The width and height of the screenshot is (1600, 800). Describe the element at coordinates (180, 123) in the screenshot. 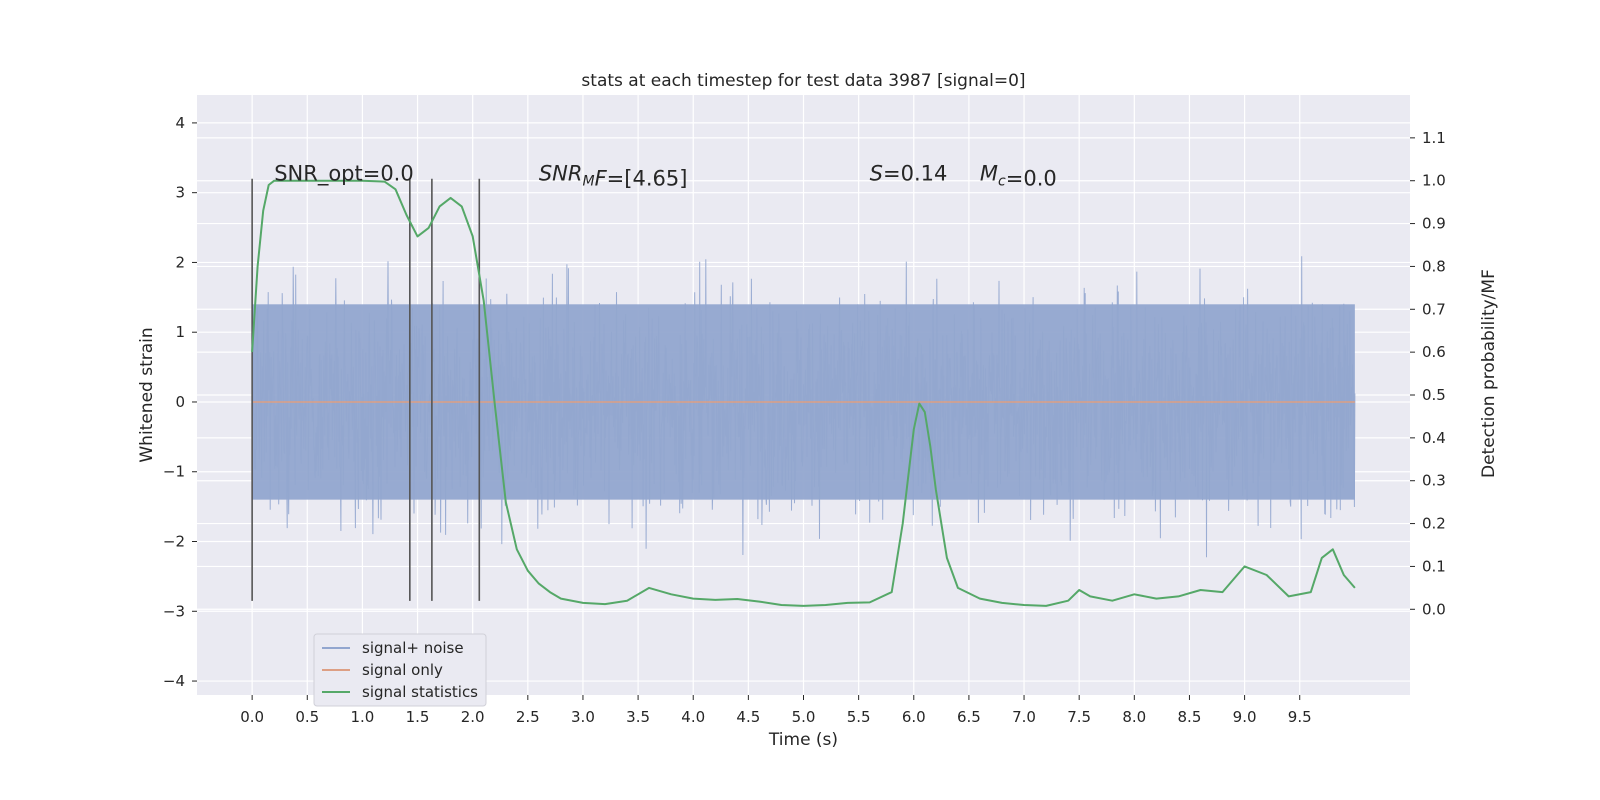

I see `y-left-tick-label: 4` at that location.